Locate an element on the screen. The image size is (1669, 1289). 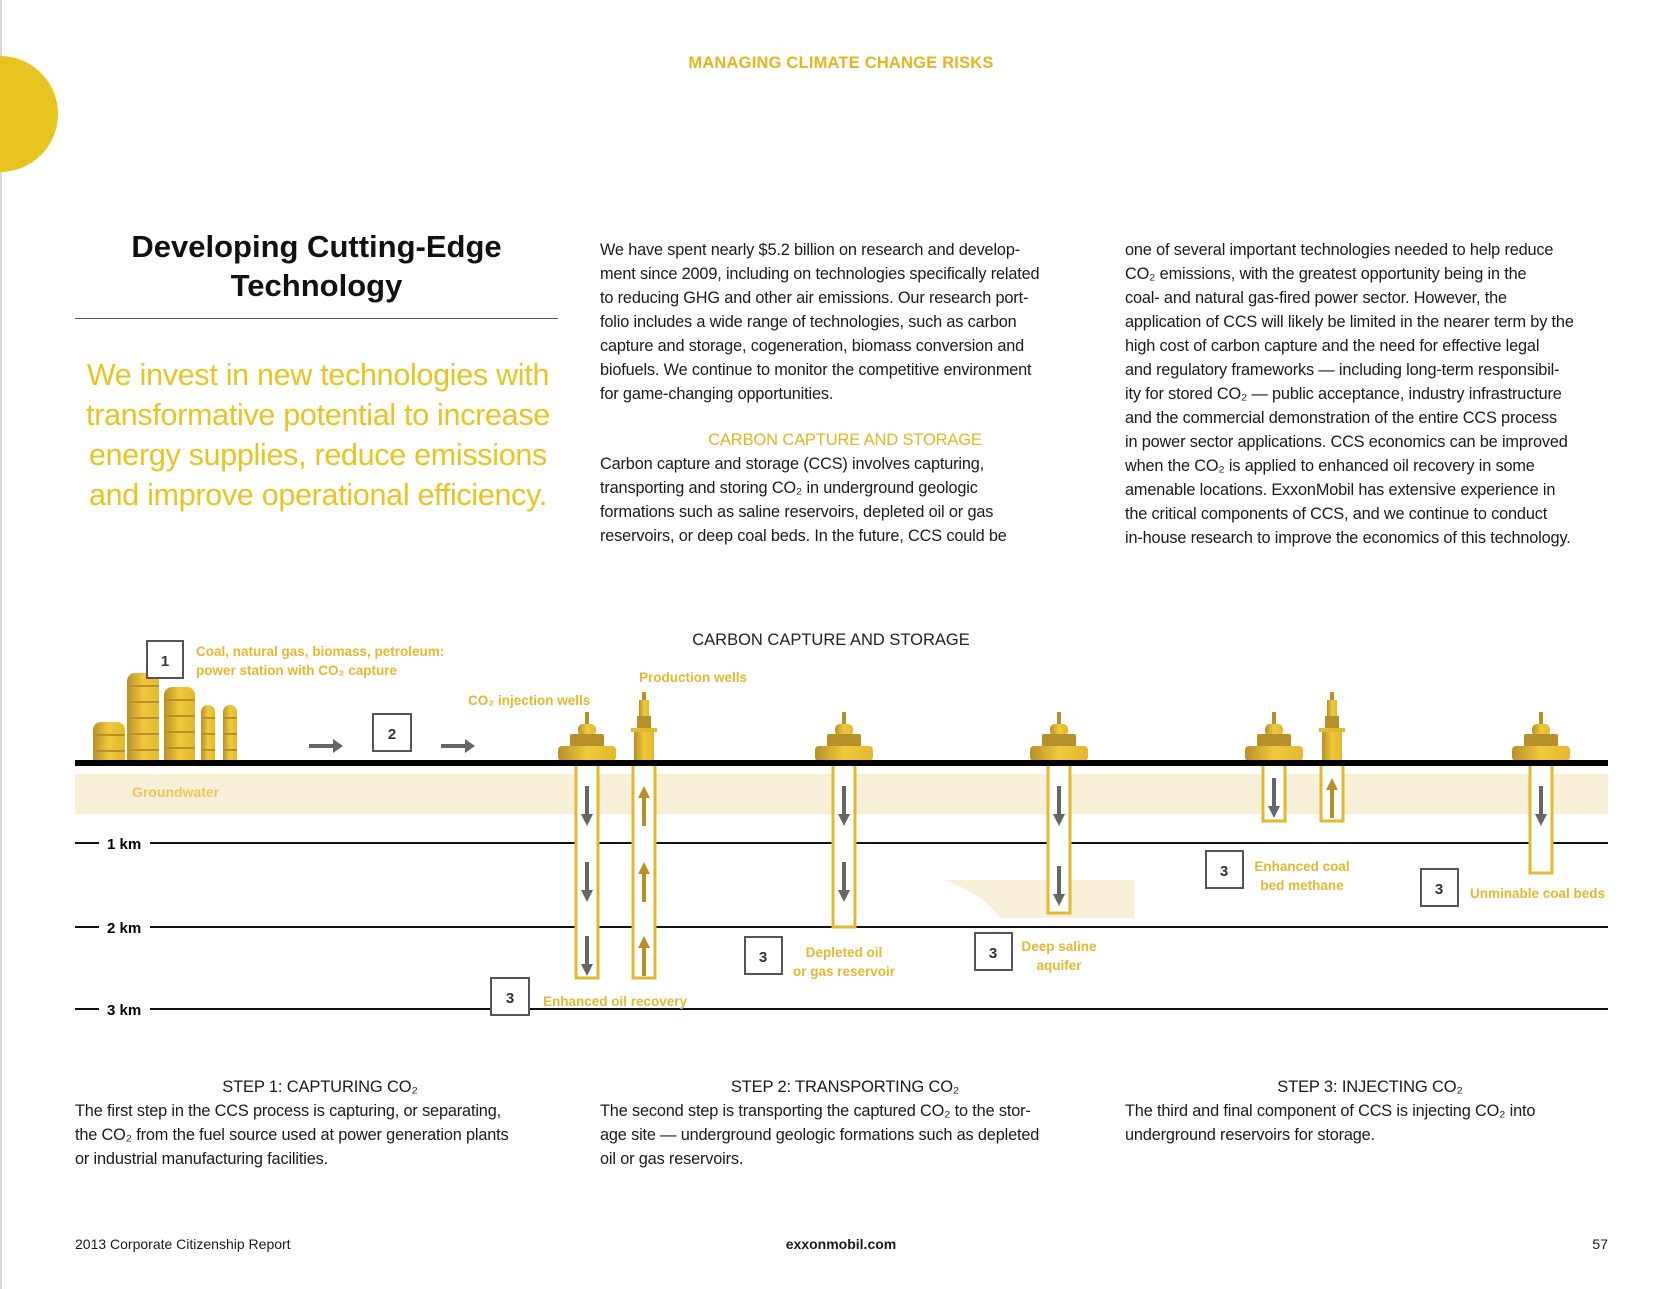
site-enhanced-oil-recovery: 3 Enhanced oil recovery is located at coordinates (589, 996).